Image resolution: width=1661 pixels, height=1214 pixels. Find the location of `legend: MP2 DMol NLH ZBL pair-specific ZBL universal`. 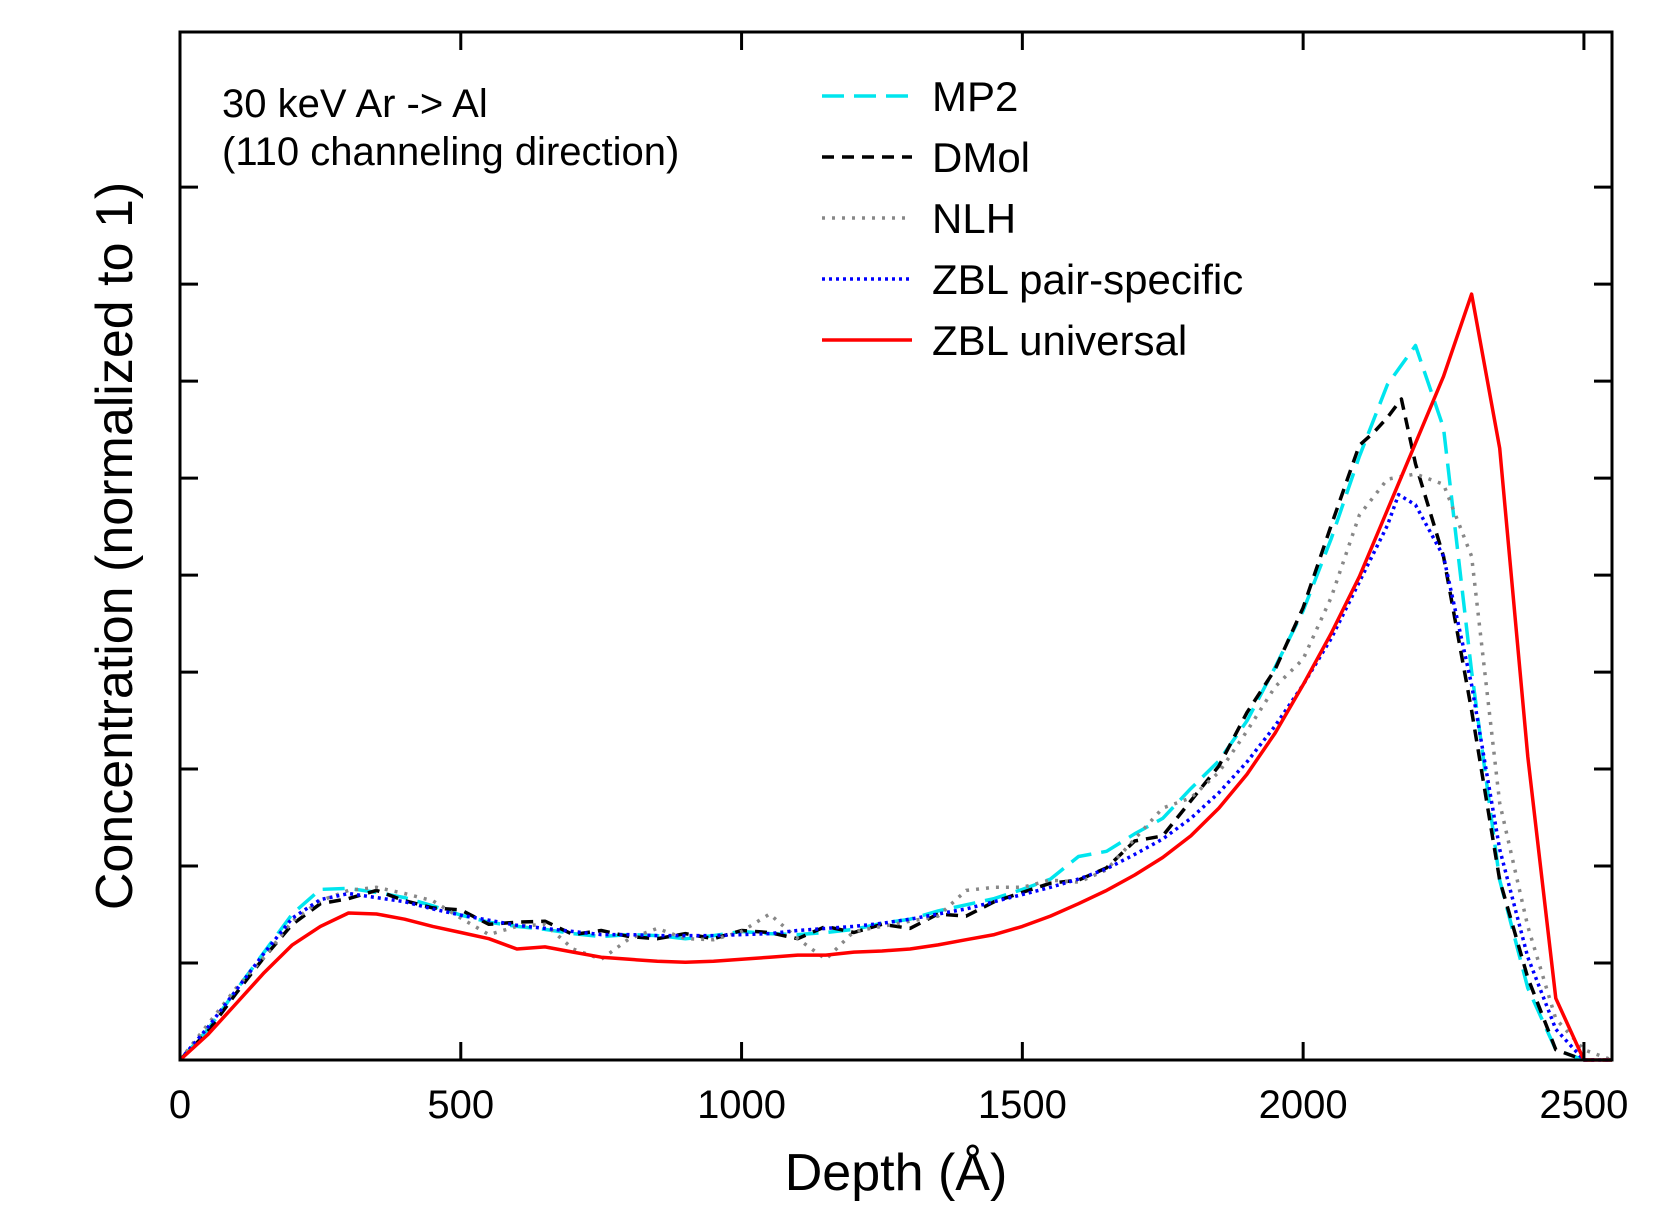

legend: MP2 DMol NLH ZBL pair-specific ZBL universal is located at coordinates (1032, 218).